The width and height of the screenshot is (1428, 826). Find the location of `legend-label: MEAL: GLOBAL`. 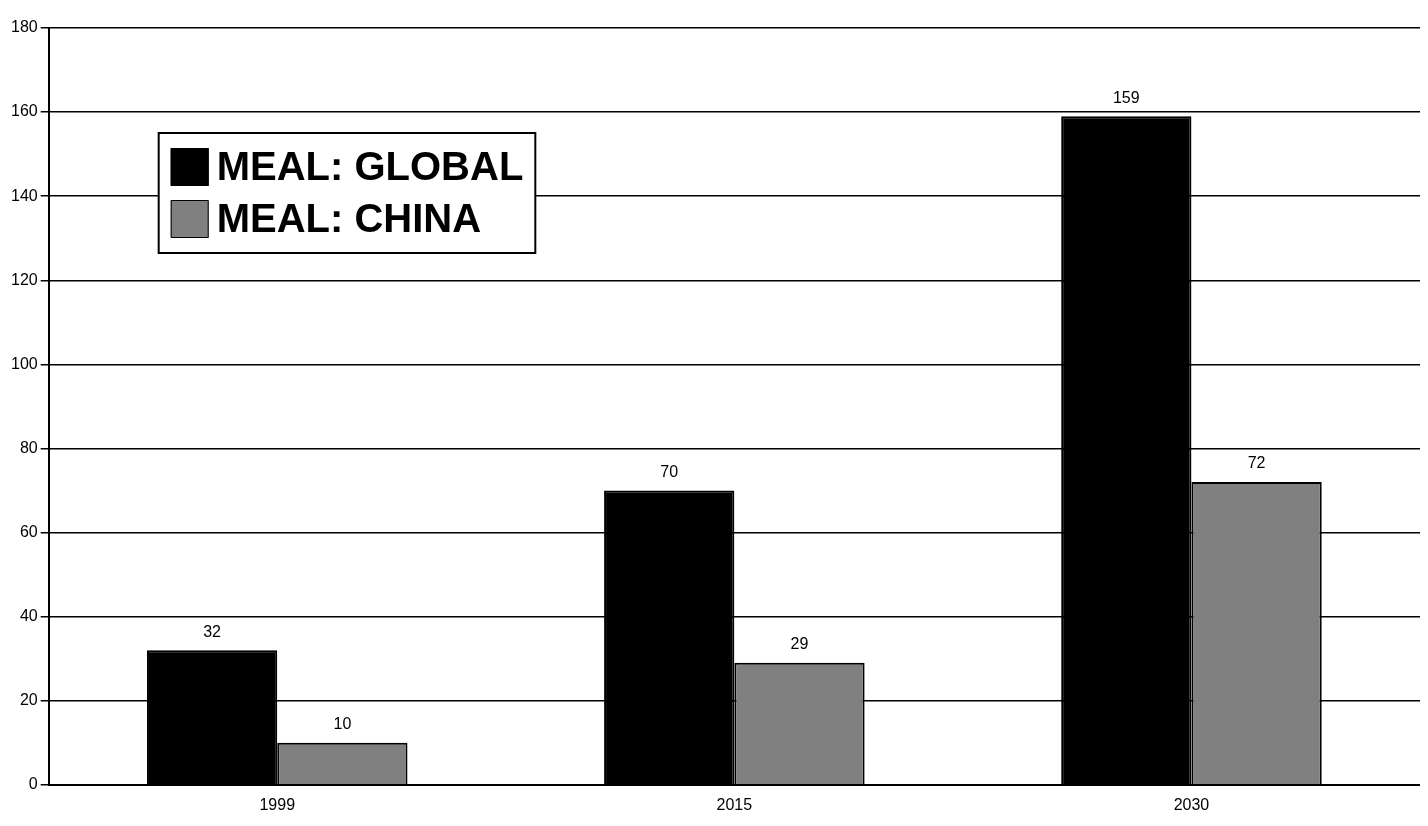

legend-label: MEAL: GLOBAL is located at coordinates (370, 166).